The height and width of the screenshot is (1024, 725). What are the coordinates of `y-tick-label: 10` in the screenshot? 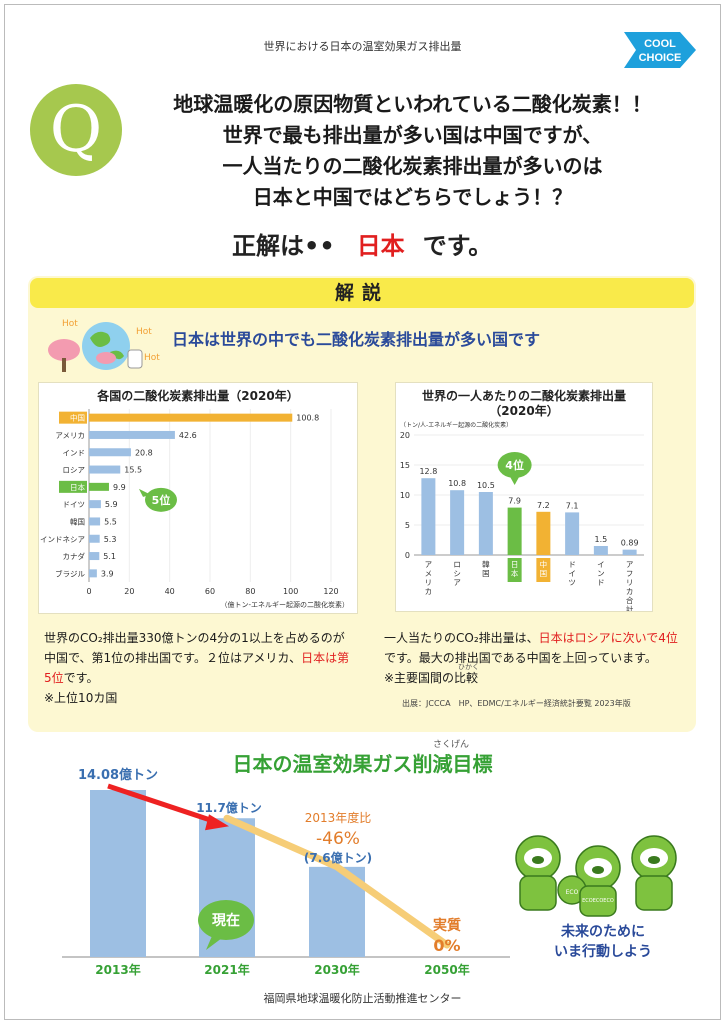 It's located at (405, 495).